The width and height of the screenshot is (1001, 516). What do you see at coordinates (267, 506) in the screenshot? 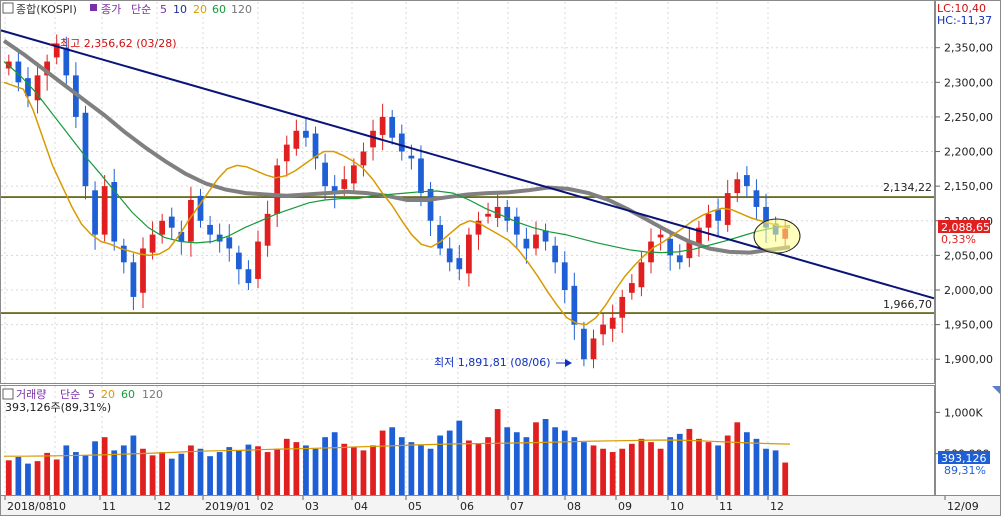
I see `date-tick-label: 02` at bounding box center [267, 506].